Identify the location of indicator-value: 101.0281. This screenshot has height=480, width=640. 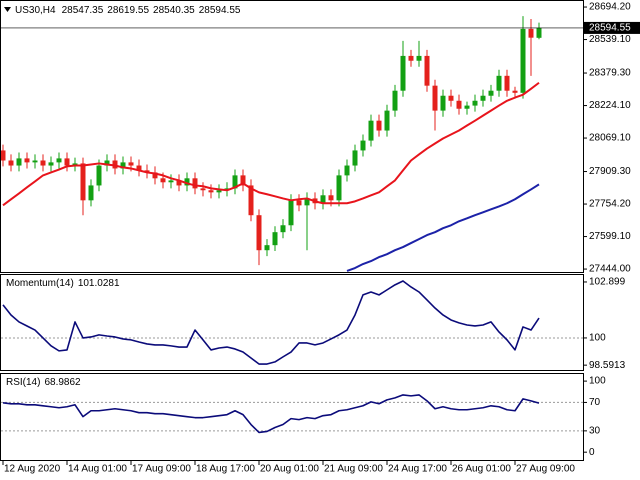
(99, 283).